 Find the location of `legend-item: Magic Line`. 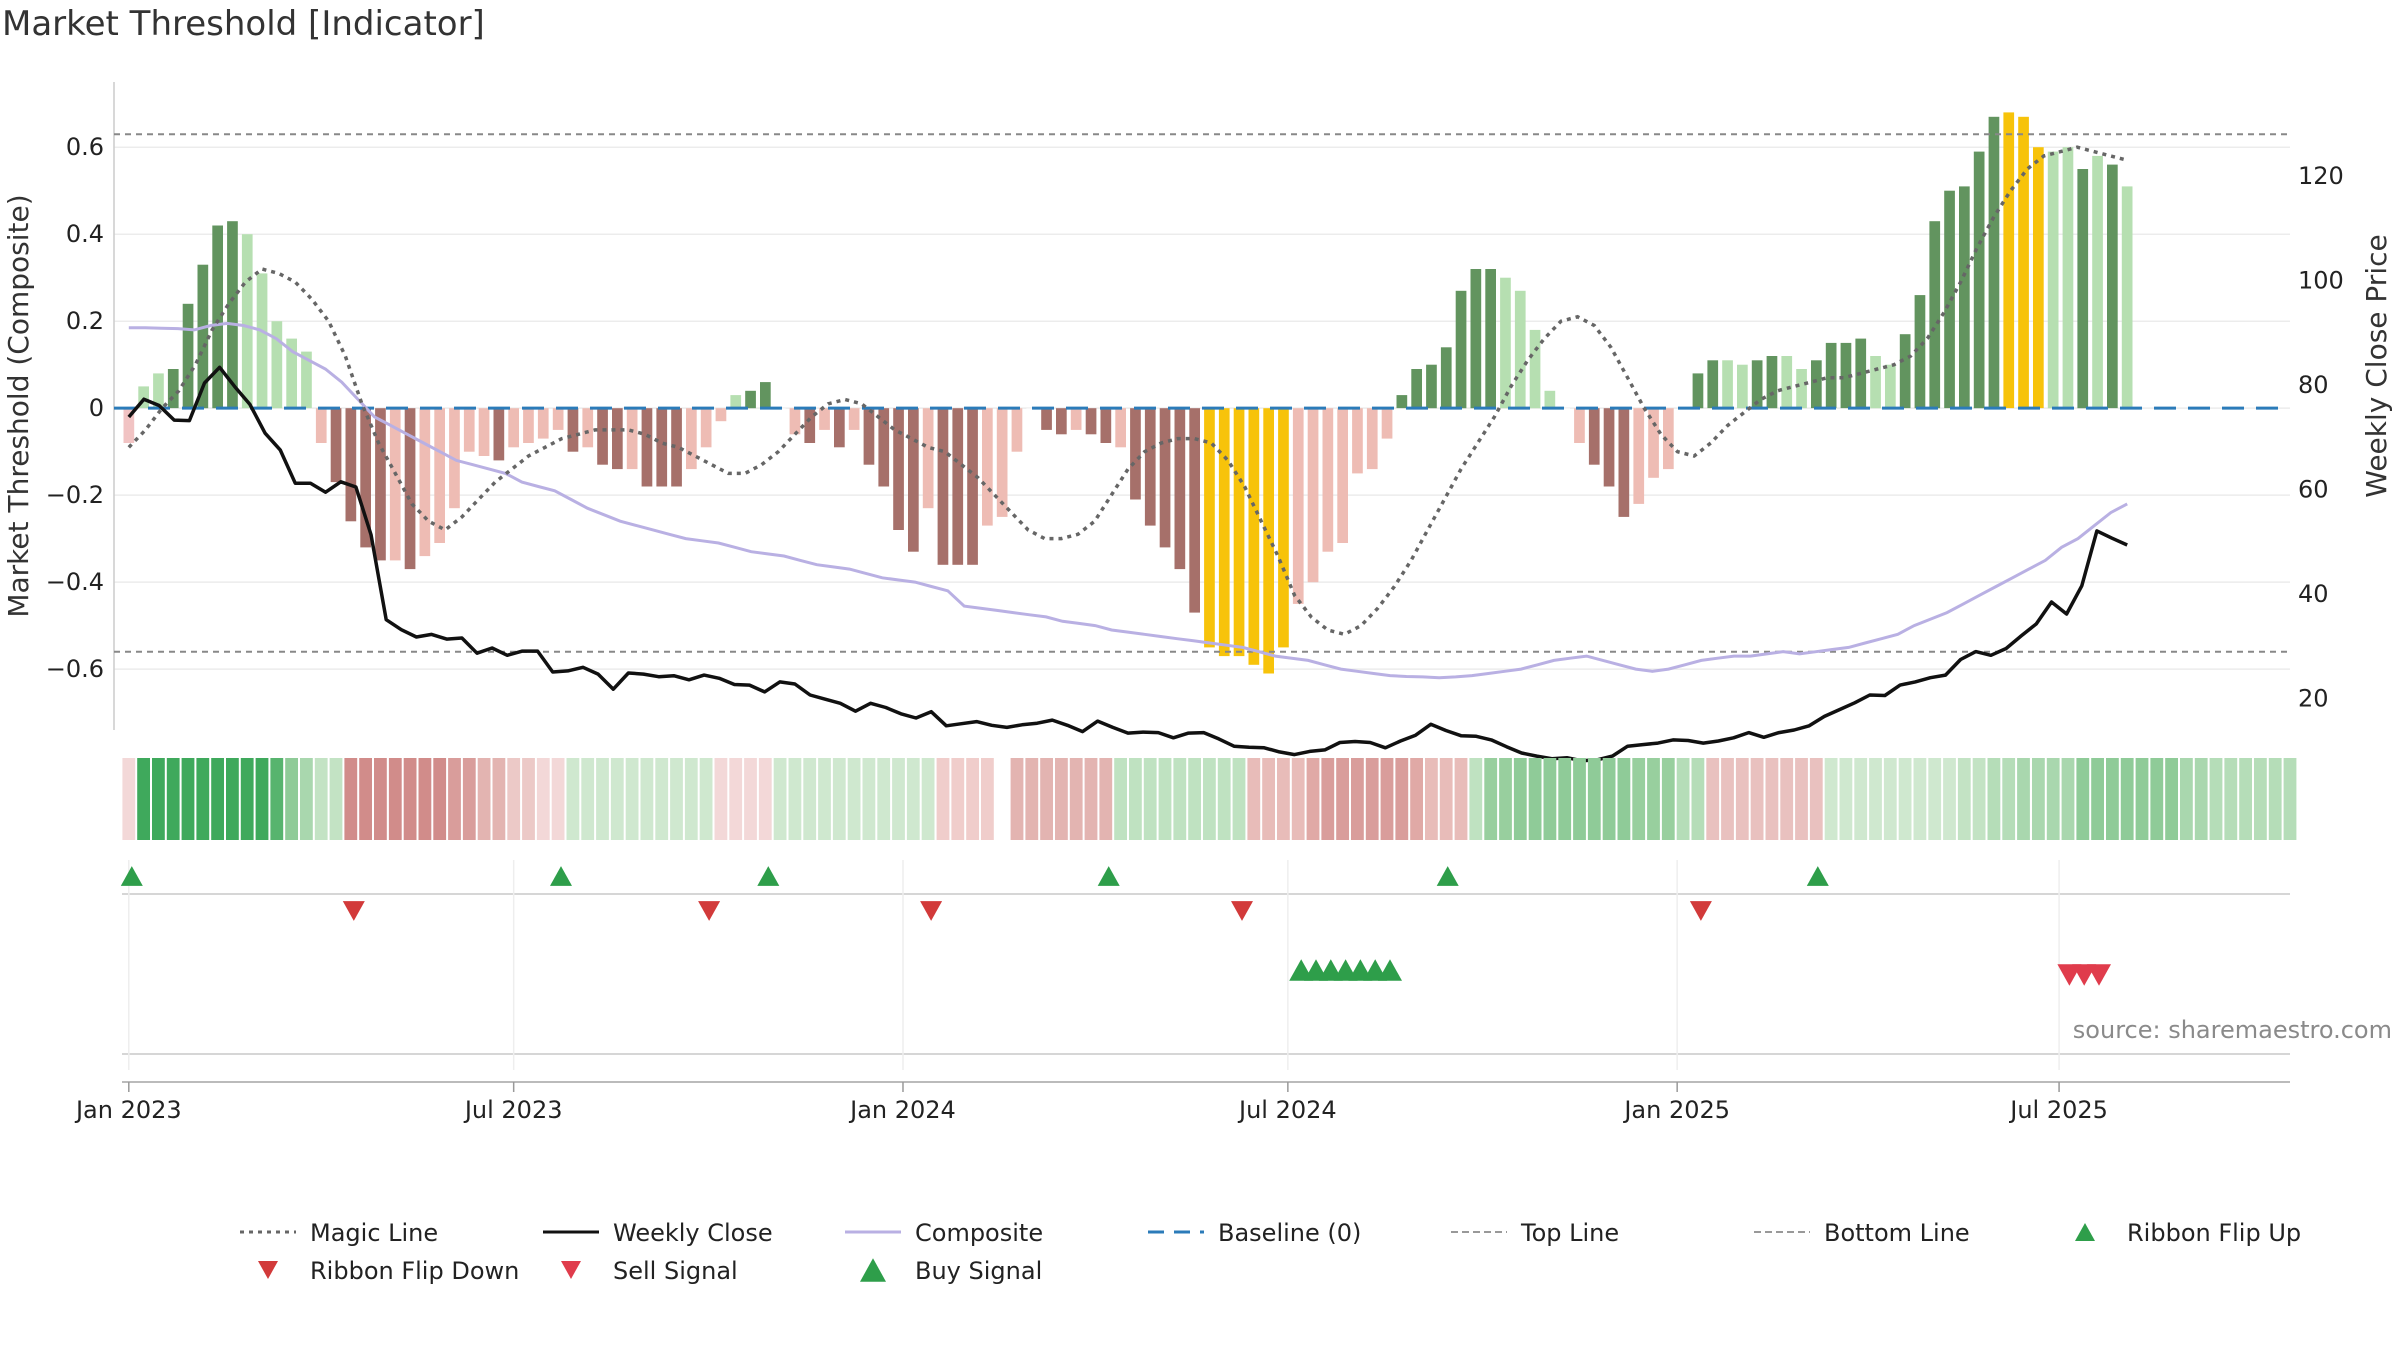

legend-item: Magic Line is located at coordinates (339, 1233).